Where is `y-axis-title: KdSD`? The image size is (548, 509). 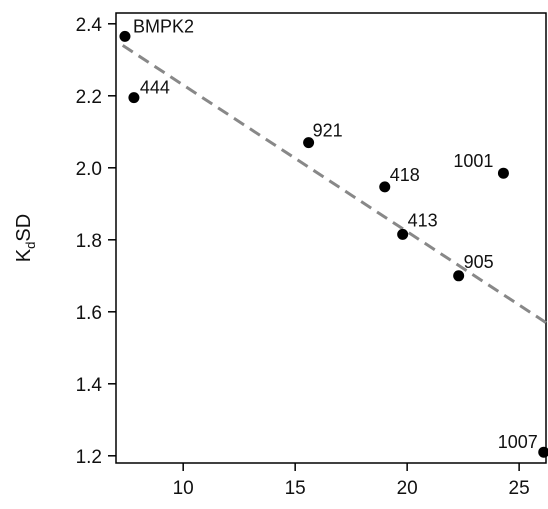
y-axis-title: KdSD is located at coordinates (25, 238).